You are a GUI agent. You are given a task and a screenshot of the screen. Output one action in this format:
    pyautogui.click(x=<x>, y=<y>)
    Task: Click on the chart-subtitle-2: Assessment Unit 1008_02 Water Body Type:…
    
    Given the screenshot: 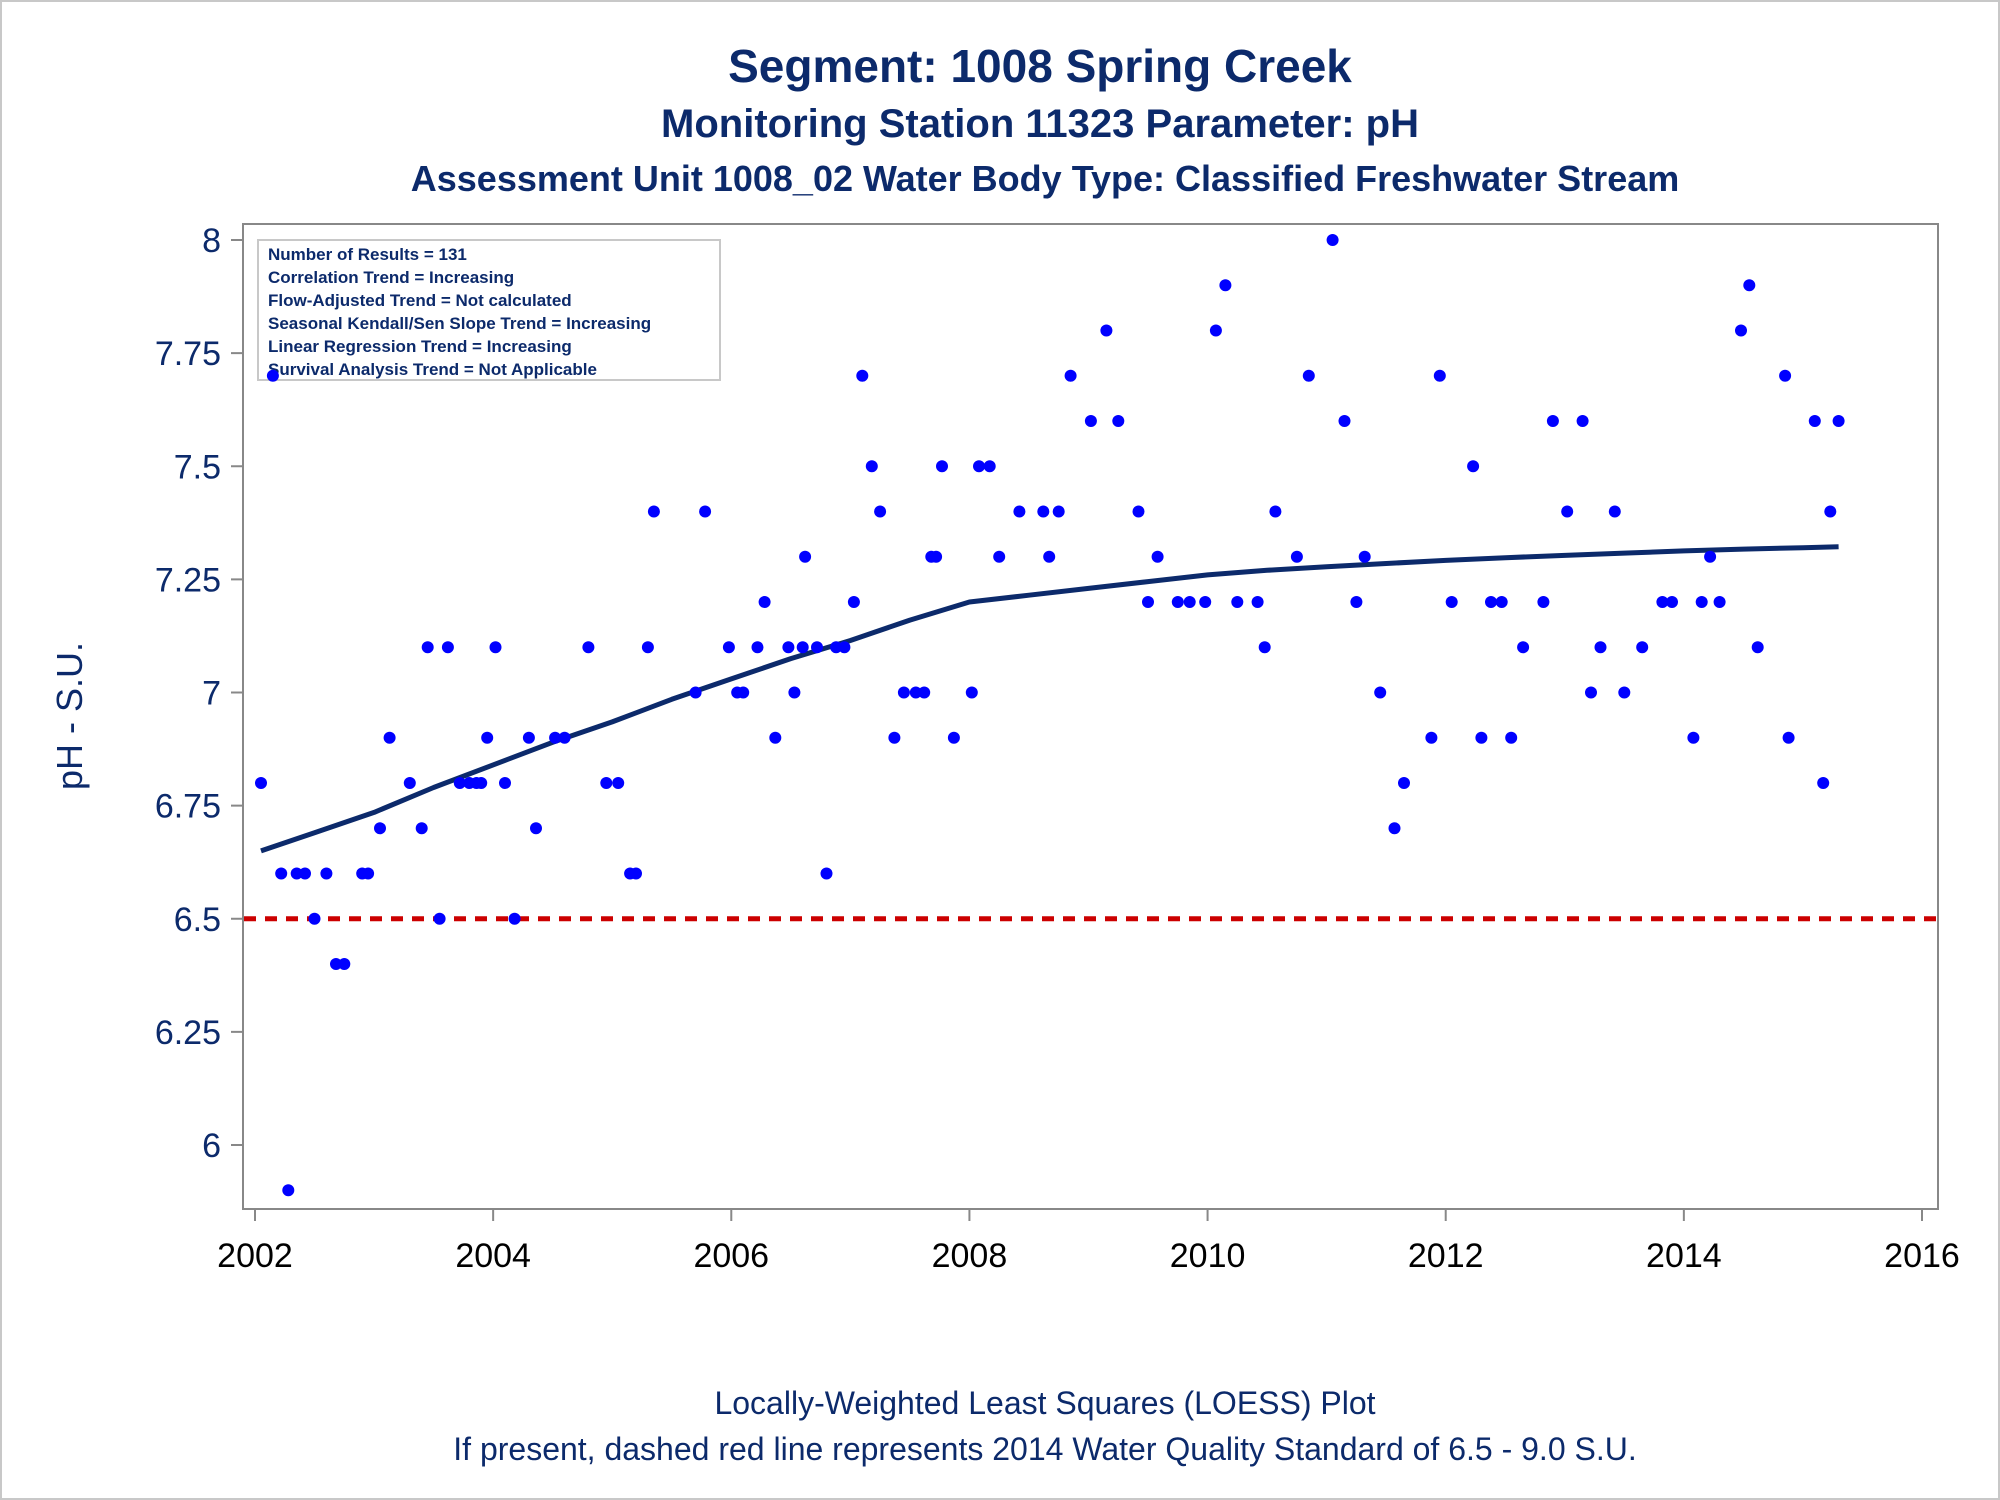 What is the action you would take?
    pyautogui.click(x=1045, y=178)
    